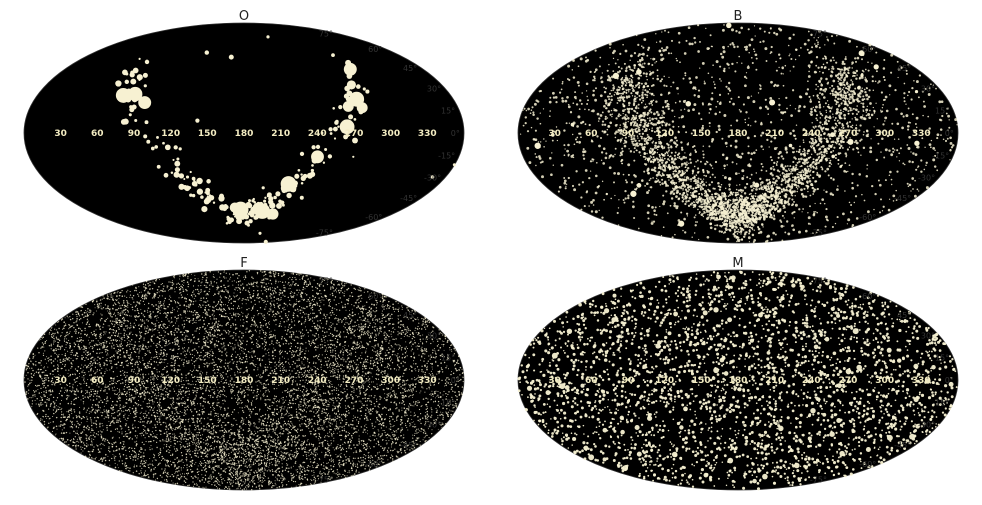 The height and width of the screenshot is (505, 982). I want to click on lon-tick-label: 240, so click(811, 134).